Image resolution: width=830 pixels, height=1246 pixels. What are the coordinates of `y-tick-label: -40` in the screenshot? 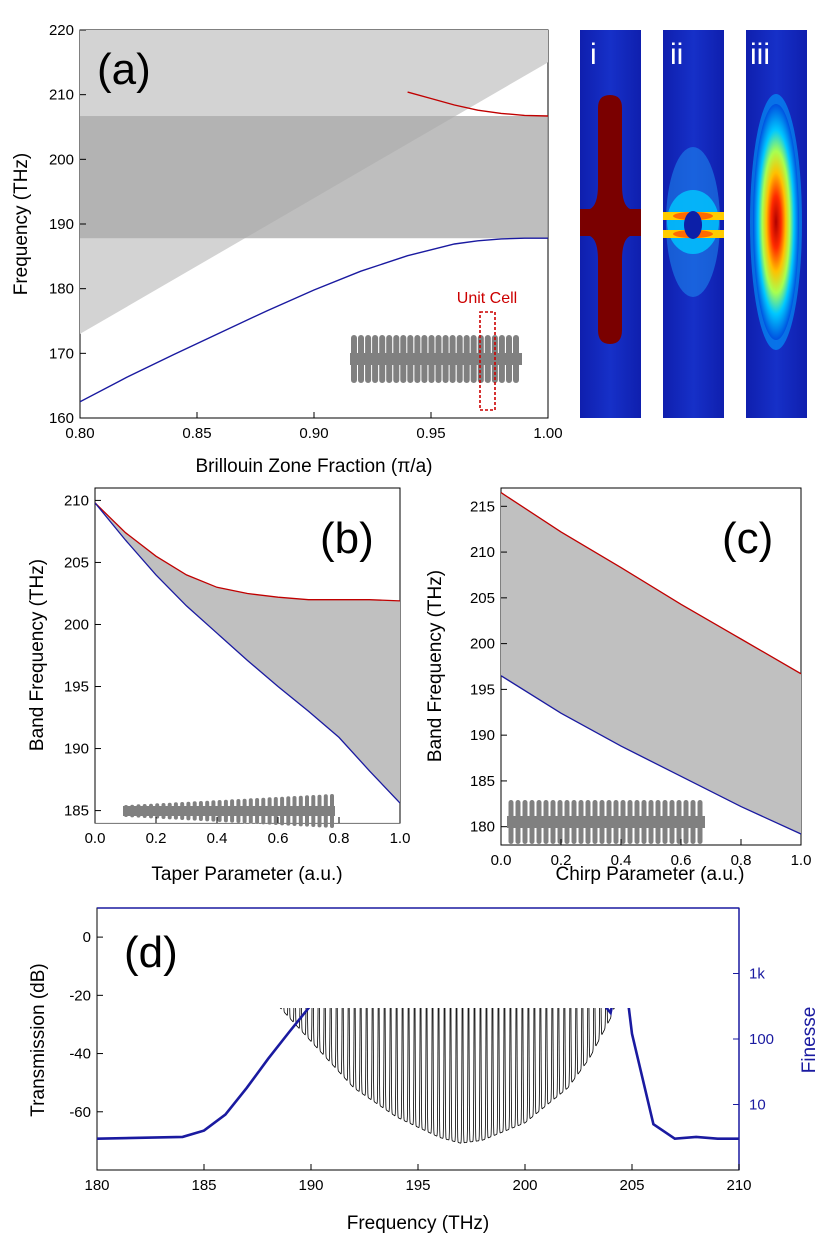 It's located at (80, 1054).